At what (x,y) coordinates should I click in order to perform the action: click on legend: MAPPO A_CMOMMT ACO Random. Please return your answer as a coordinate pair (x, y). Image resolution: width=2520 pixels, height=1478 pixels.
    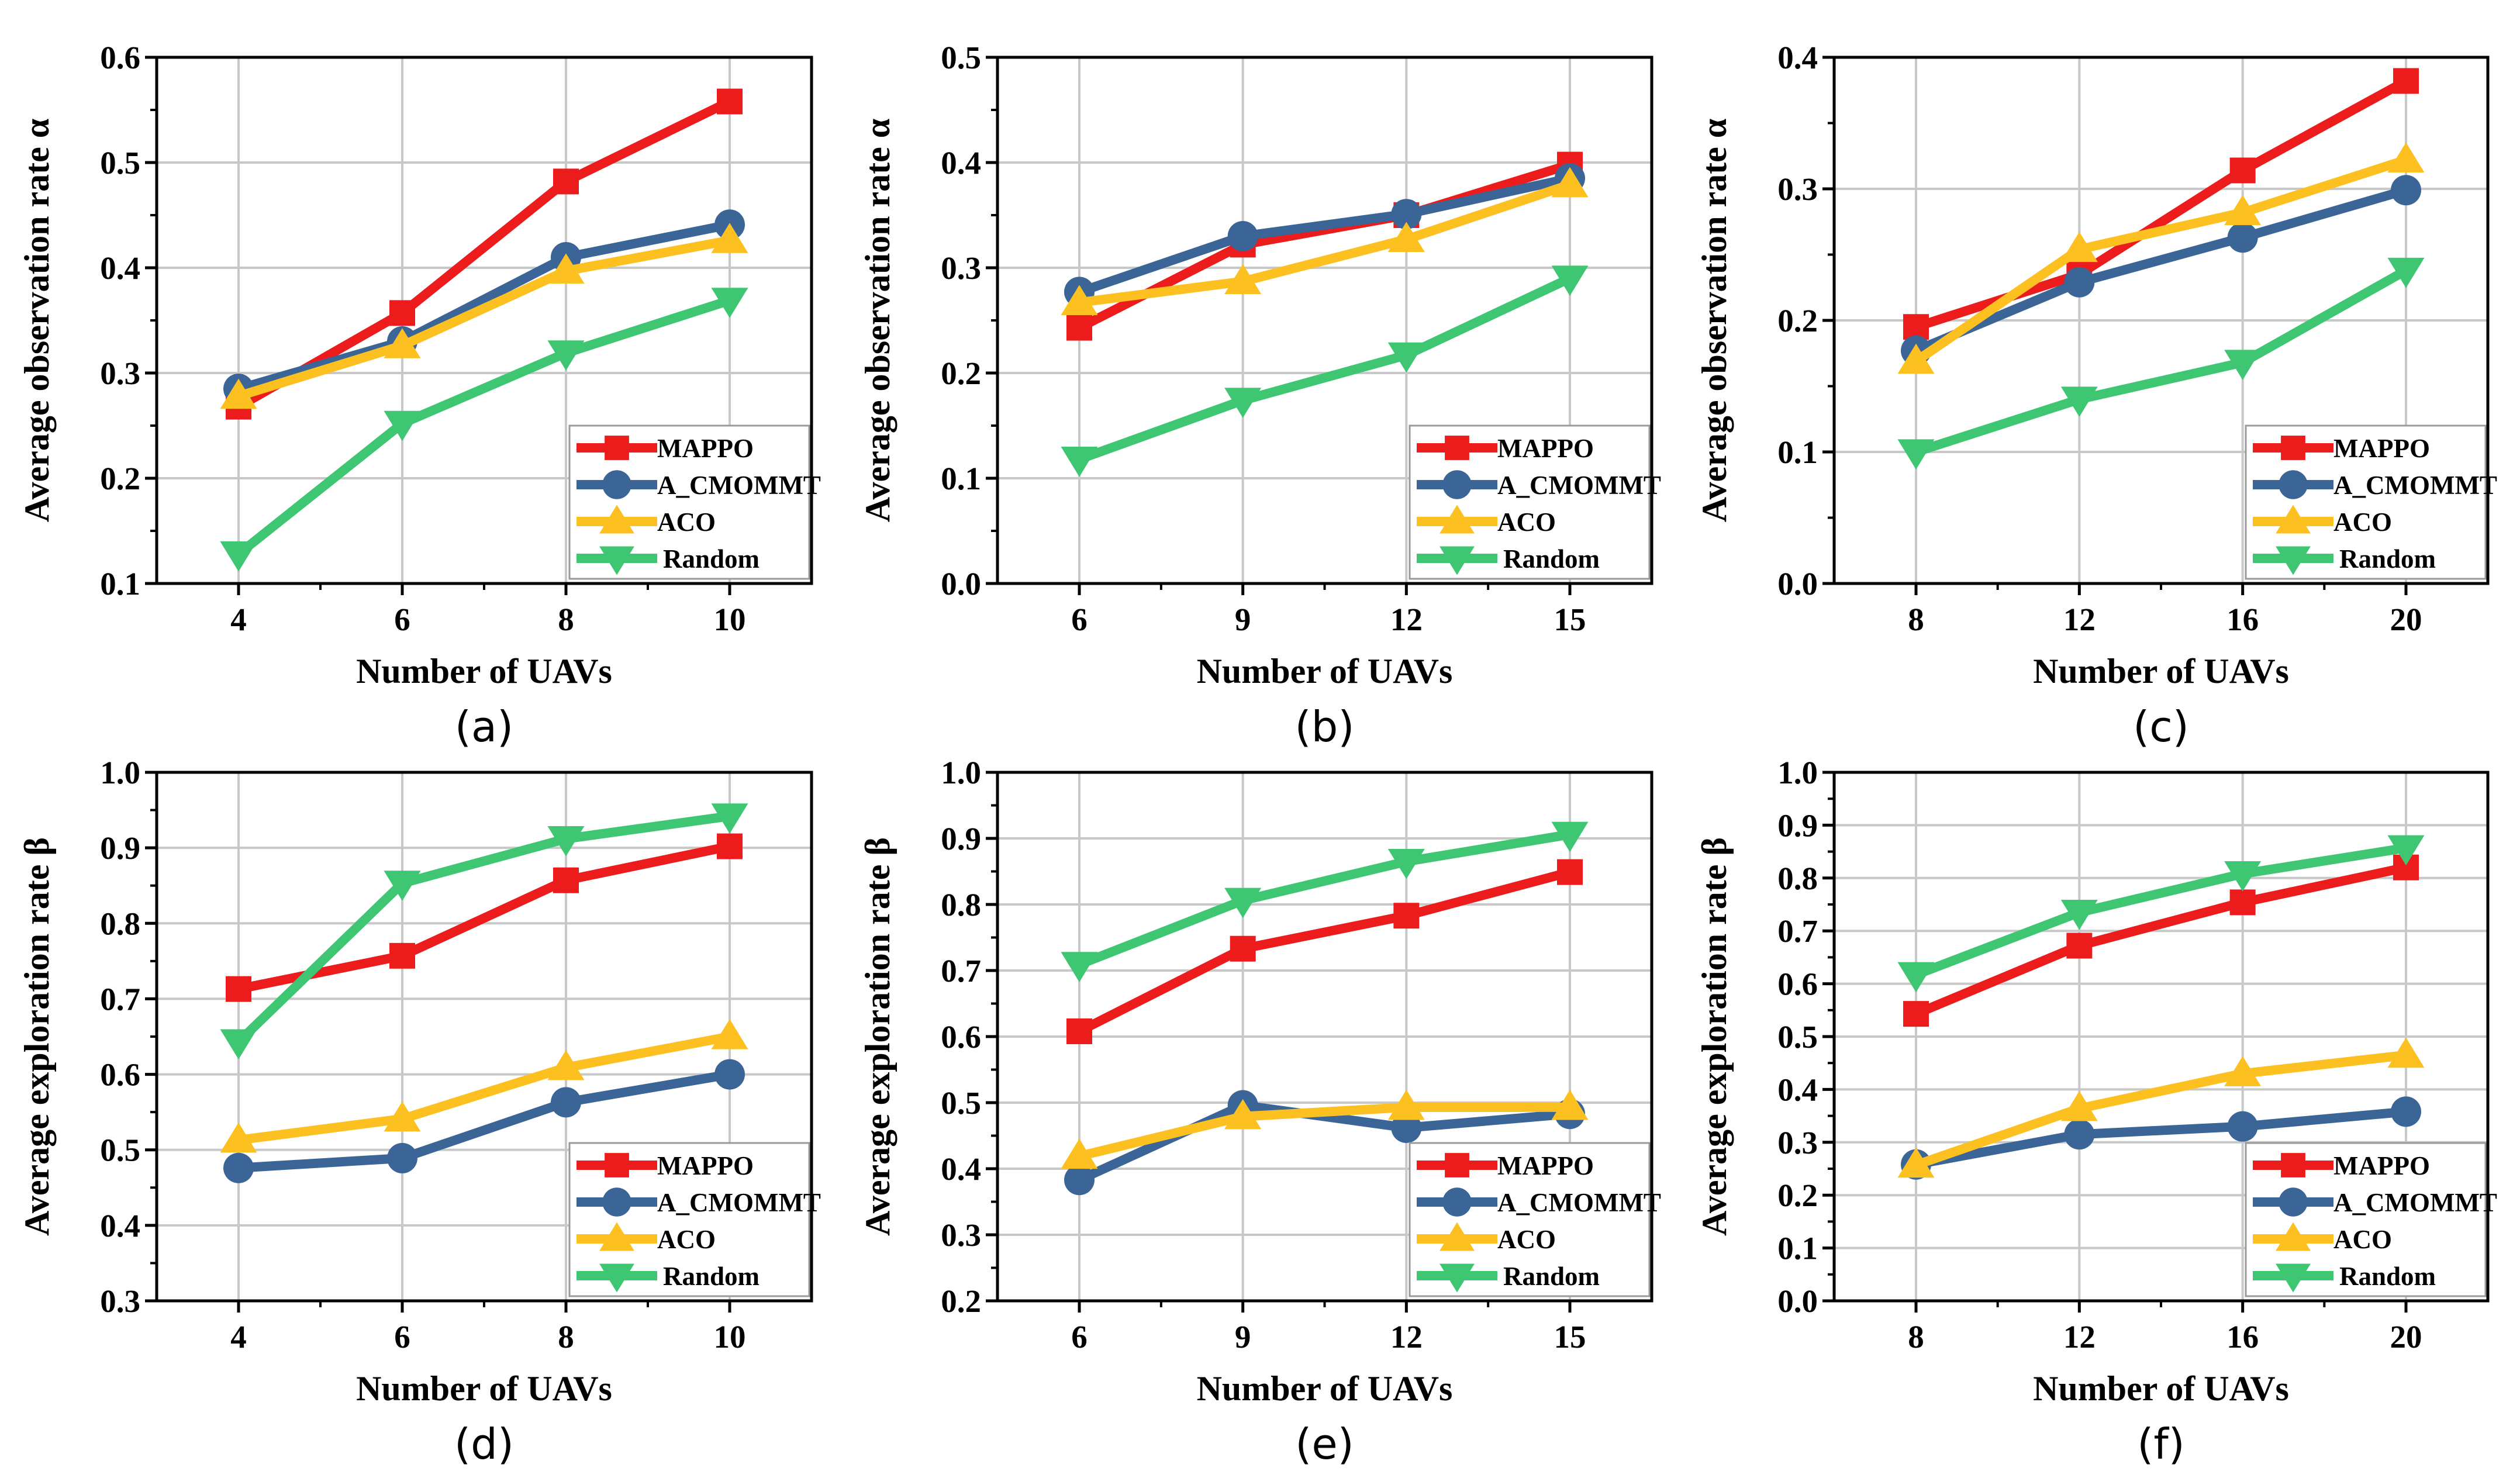
    Looking at the image, I should click on (1535, 1219).